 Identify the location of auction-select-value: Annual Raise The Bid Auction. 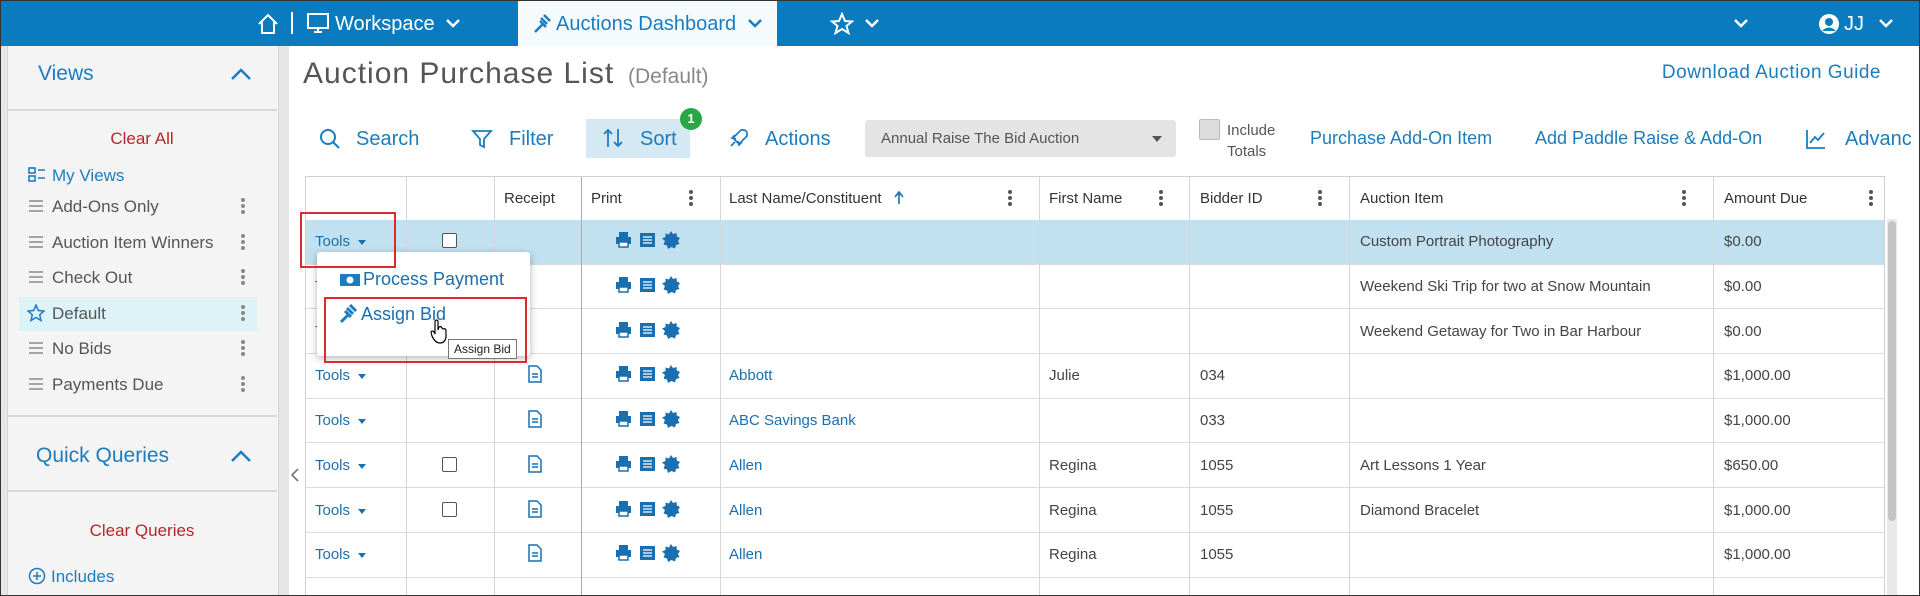
(980, 138).